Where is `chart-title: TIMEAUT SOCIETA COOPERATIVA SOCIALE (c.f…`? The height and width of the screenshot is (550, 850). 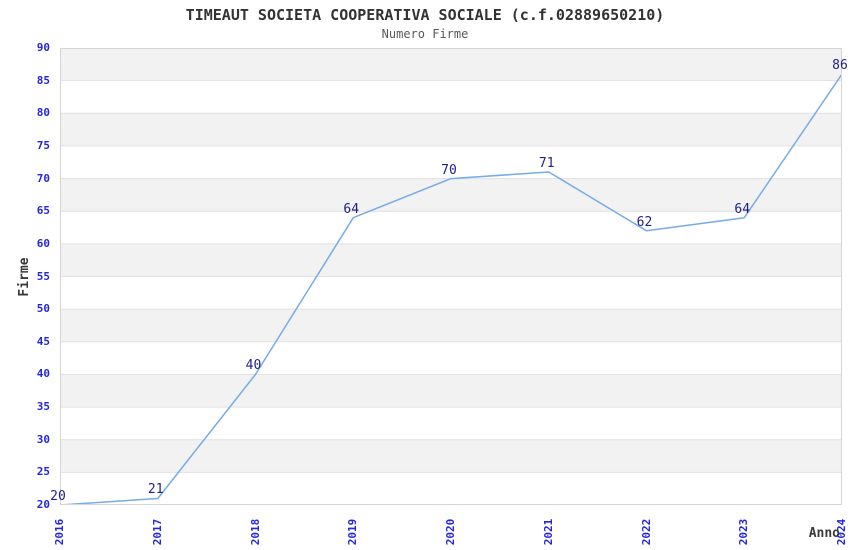 chart-title: TIMEAUT SOCIETA COOPERATIVA SOCIALE (c.f… is located at coordinates (425, 15).